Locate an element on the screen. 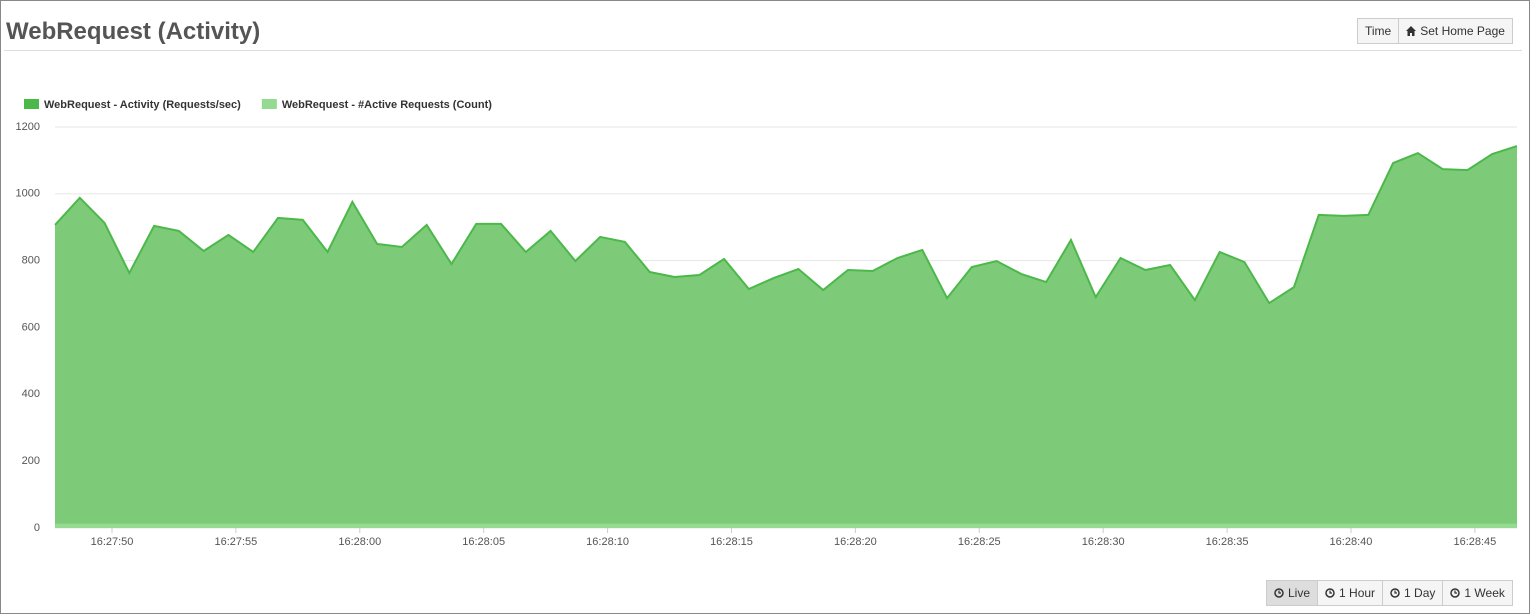 The image size is (1530, 614). y-tick-label: 600 is located at coordinates (31, 327).